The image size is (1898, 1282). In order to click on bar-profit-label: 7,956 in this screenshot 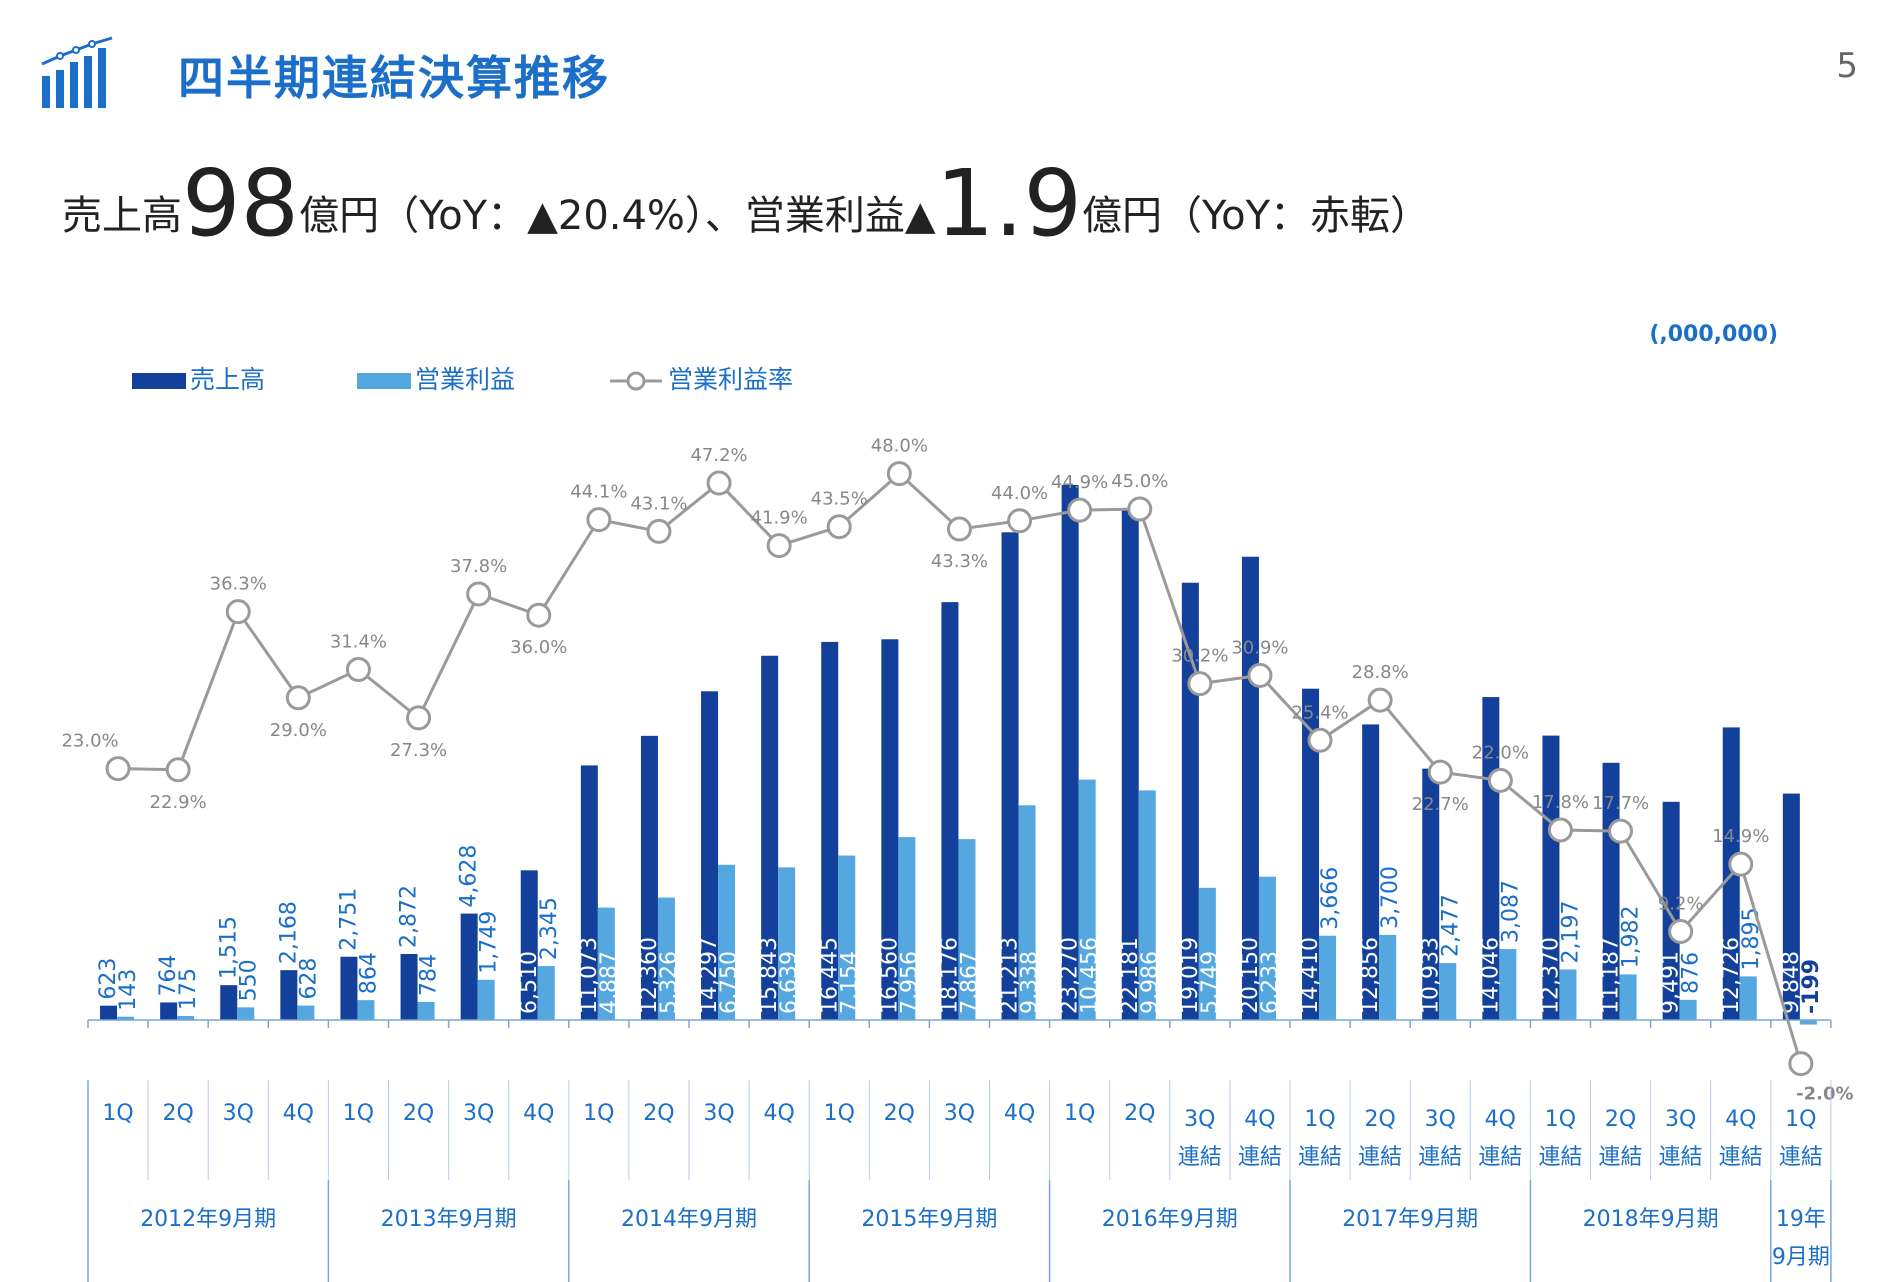, I will do `click(909, 982)`.